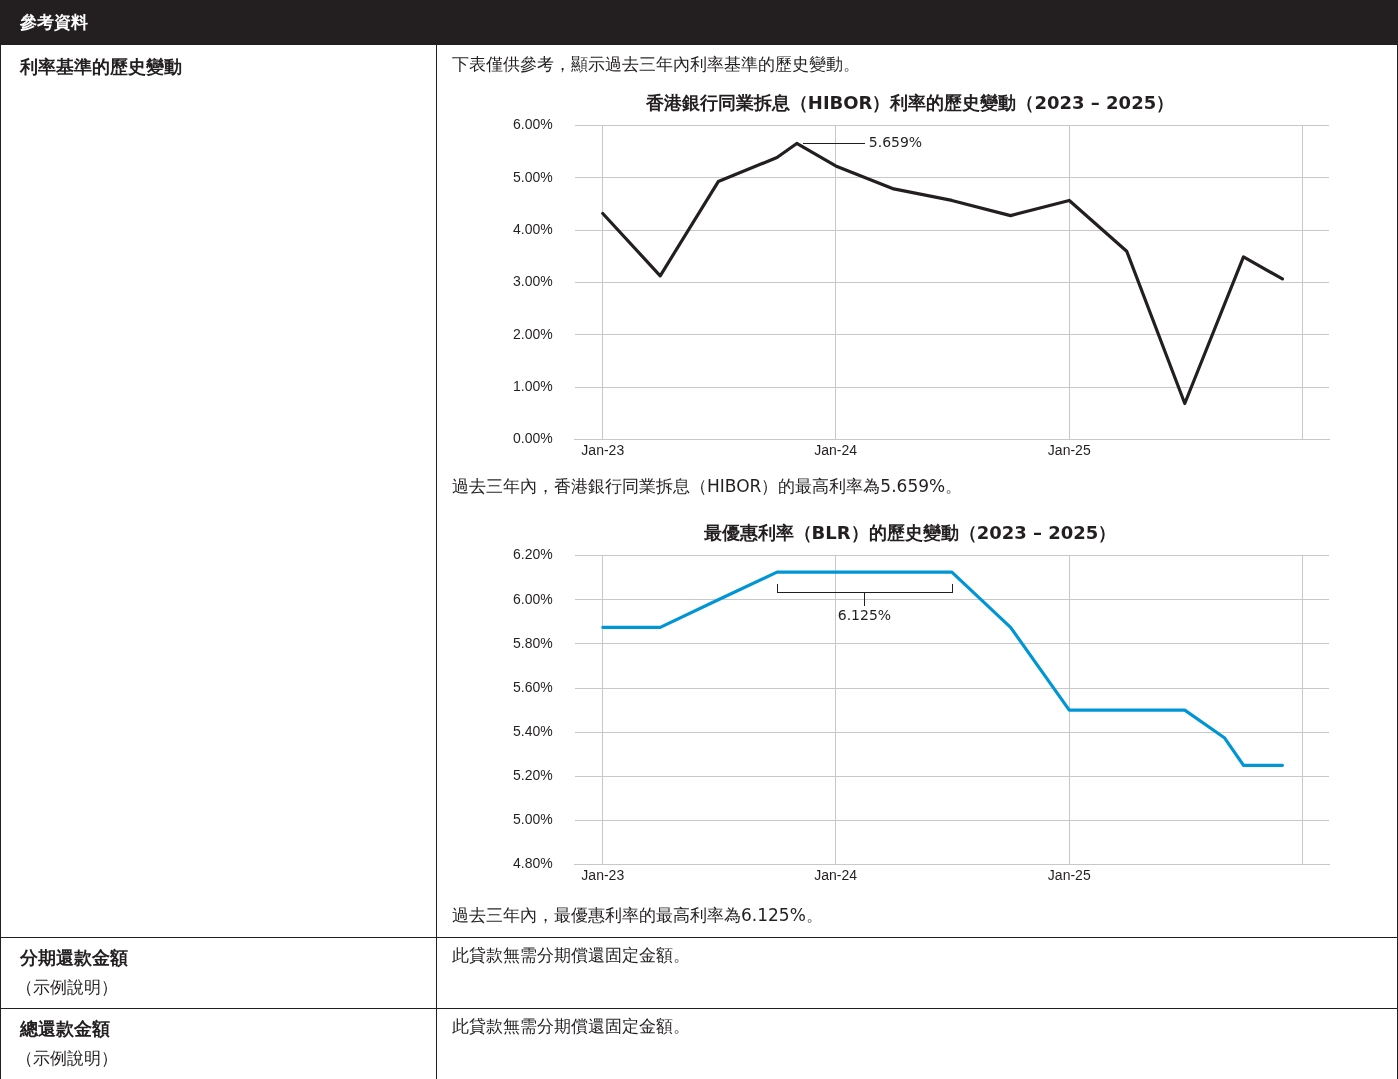 This screenshot has height=1079, width=1398. What do you see at coordinates (864, 614) in the screenshot?
I see `annotation: 6.125%` at bounding box center [864, 614].